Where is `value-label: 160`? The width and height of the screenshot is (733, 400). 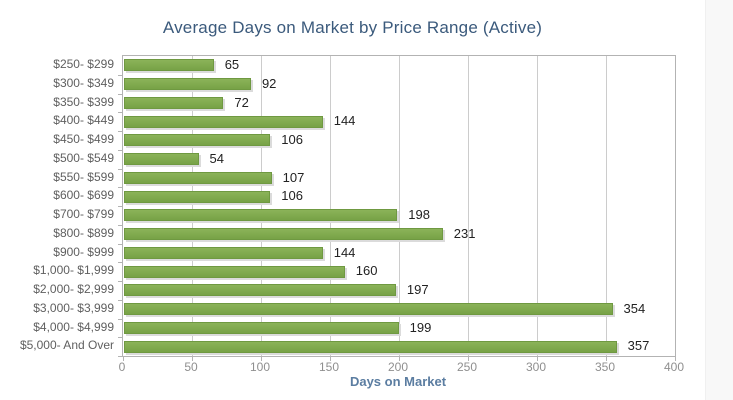 value-label: 160 is located at coordinates (366, 271).